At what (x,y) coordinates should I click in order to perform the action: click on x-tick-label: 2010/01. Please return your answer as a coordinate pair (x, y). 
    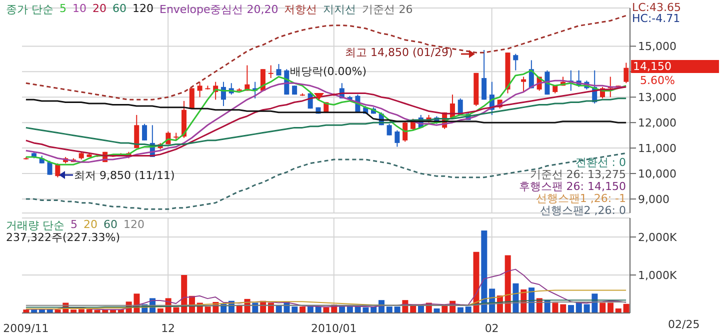
    Looking at the image, I should click on (334, 327).